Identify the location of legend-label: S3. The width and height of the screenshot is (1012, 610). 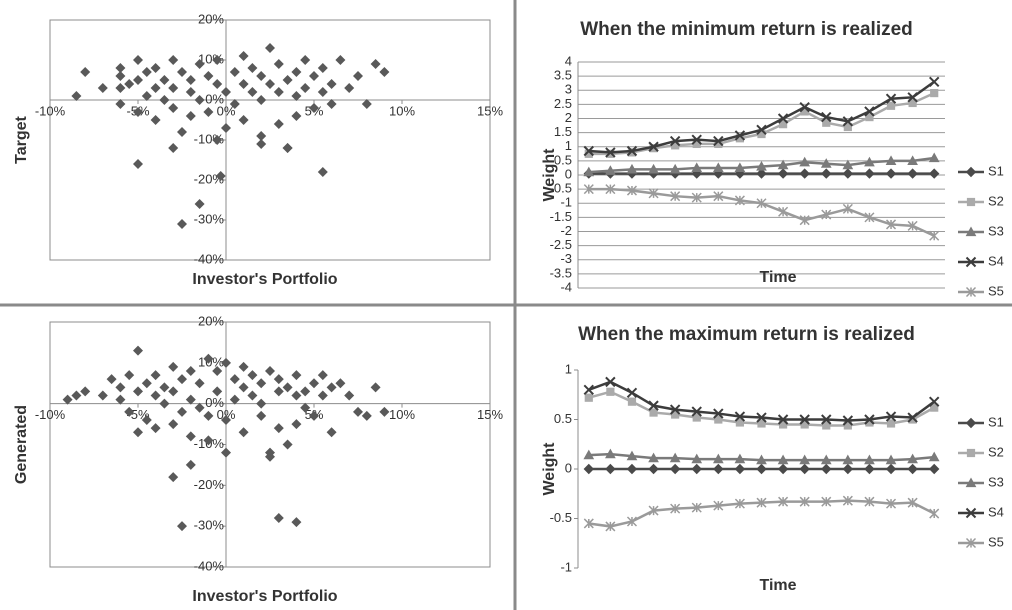
(996, 481).